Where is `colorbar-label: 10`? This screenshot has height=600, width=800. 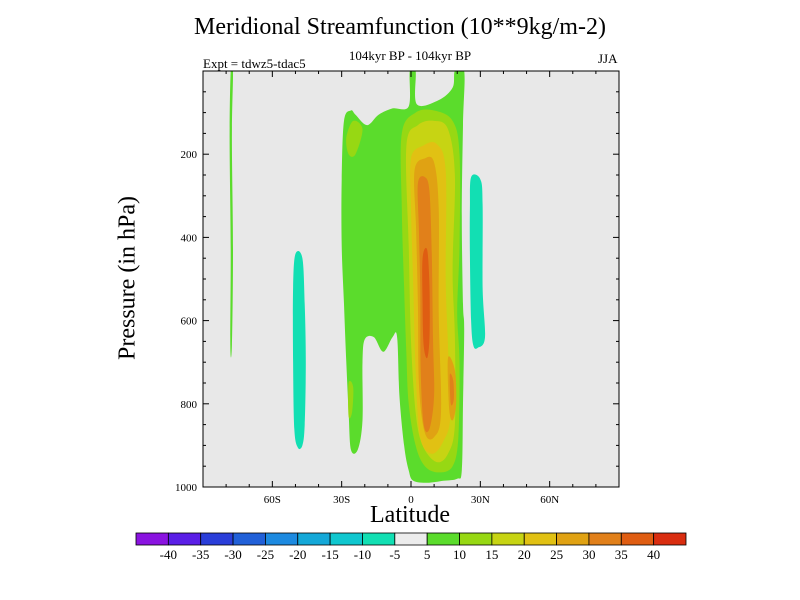 colorbar-label: 10 is located at coordinates (459, 554).